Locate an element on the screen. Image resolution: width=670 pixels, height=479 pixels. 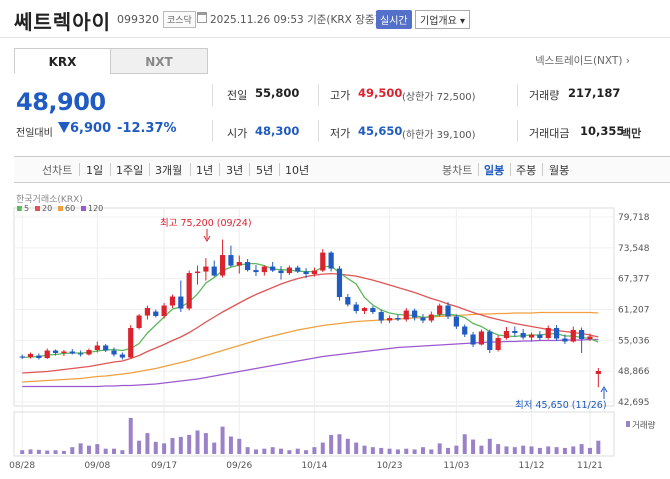
tab-nxt: NXT is located at coordinates (159, 61).